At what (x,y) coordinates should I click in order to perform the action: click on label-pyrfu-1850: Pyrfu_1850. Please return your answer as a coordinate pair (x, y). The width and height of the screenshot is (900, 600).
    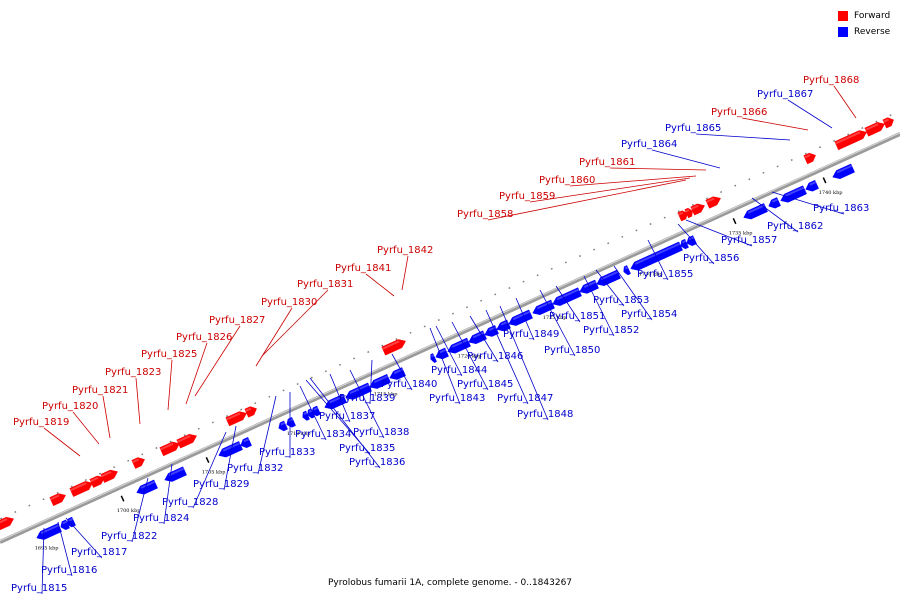
    Looking at the image, I should click on (569, 323).